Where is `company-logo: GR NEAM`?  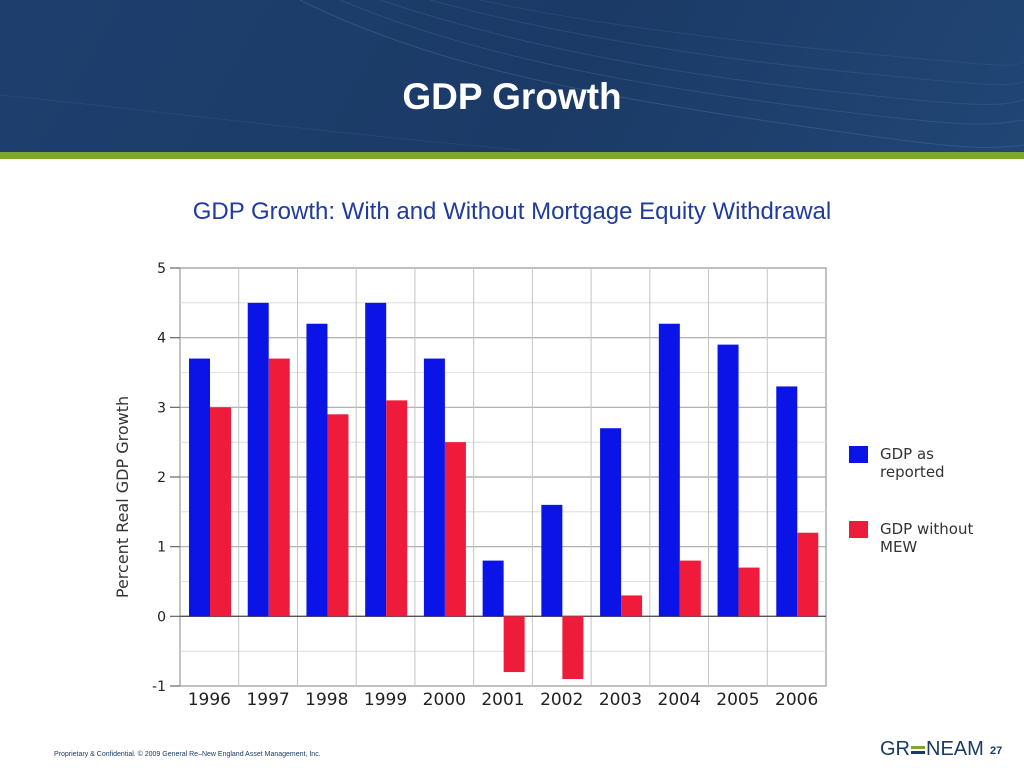
company-logo: GR NEAM is located at coordinates (932, 749).